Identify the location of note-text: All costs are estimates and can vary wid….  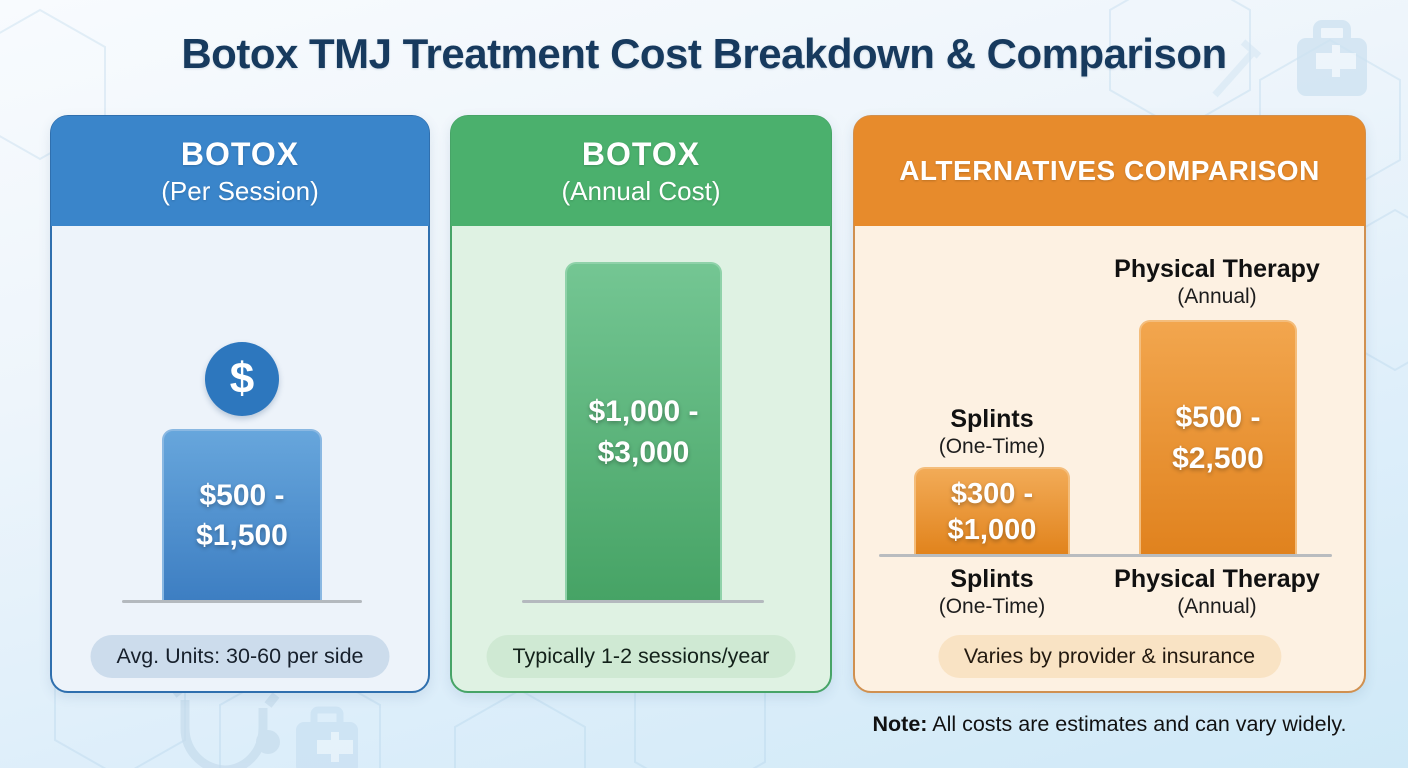
(1139, 724).